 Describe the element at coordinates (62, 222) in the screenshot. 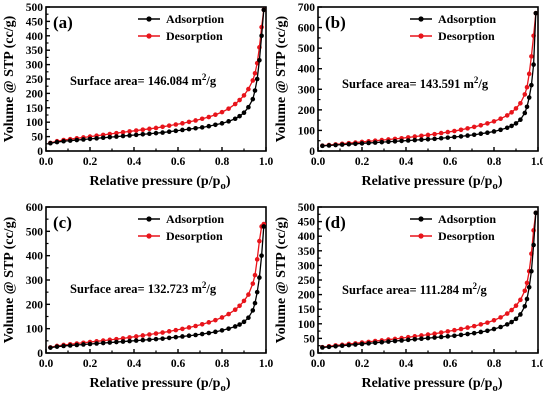

I see `panel-label: (c)` at that location.